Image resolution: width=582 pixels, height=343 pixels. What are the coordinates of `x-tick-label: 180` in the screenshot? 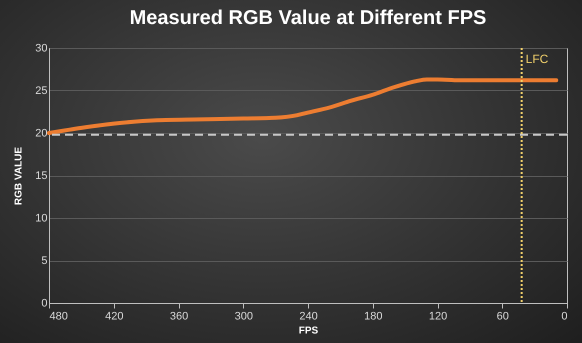 It's located at (373, 316).